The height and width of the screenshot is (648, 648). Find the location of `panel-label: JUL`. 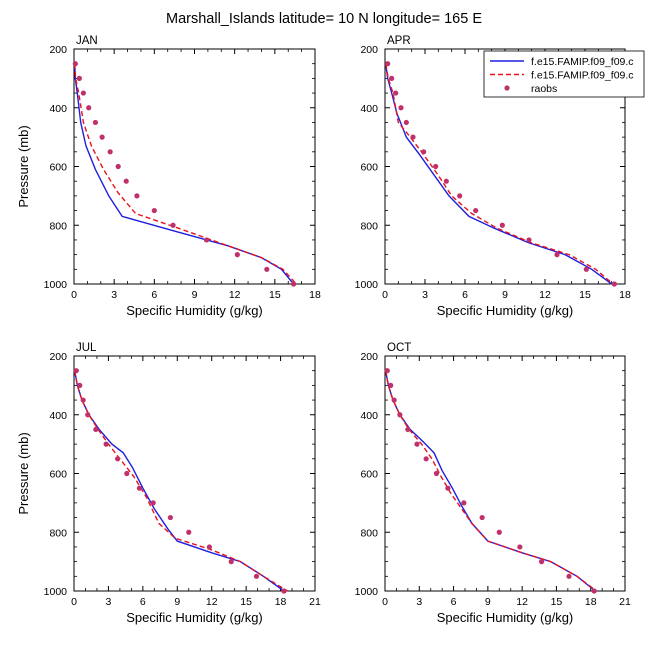

panel-label: JUL is located at coordinates (86, 348).